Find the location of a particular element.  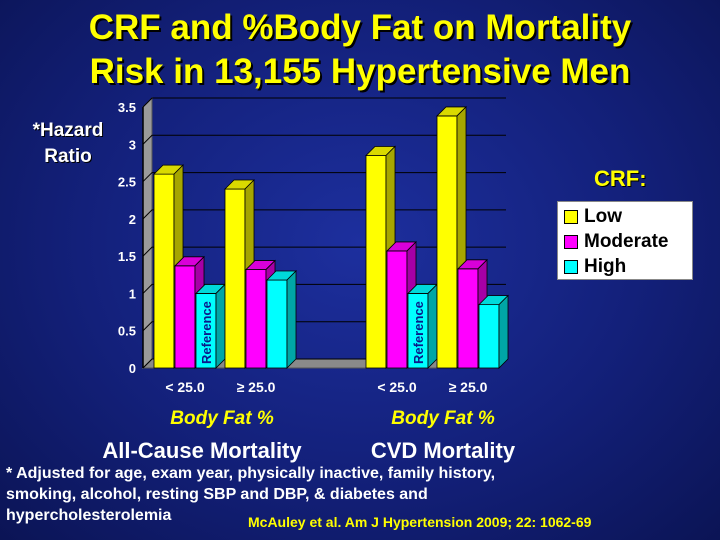

chart-side-wall is located at coordinates (147, 233).